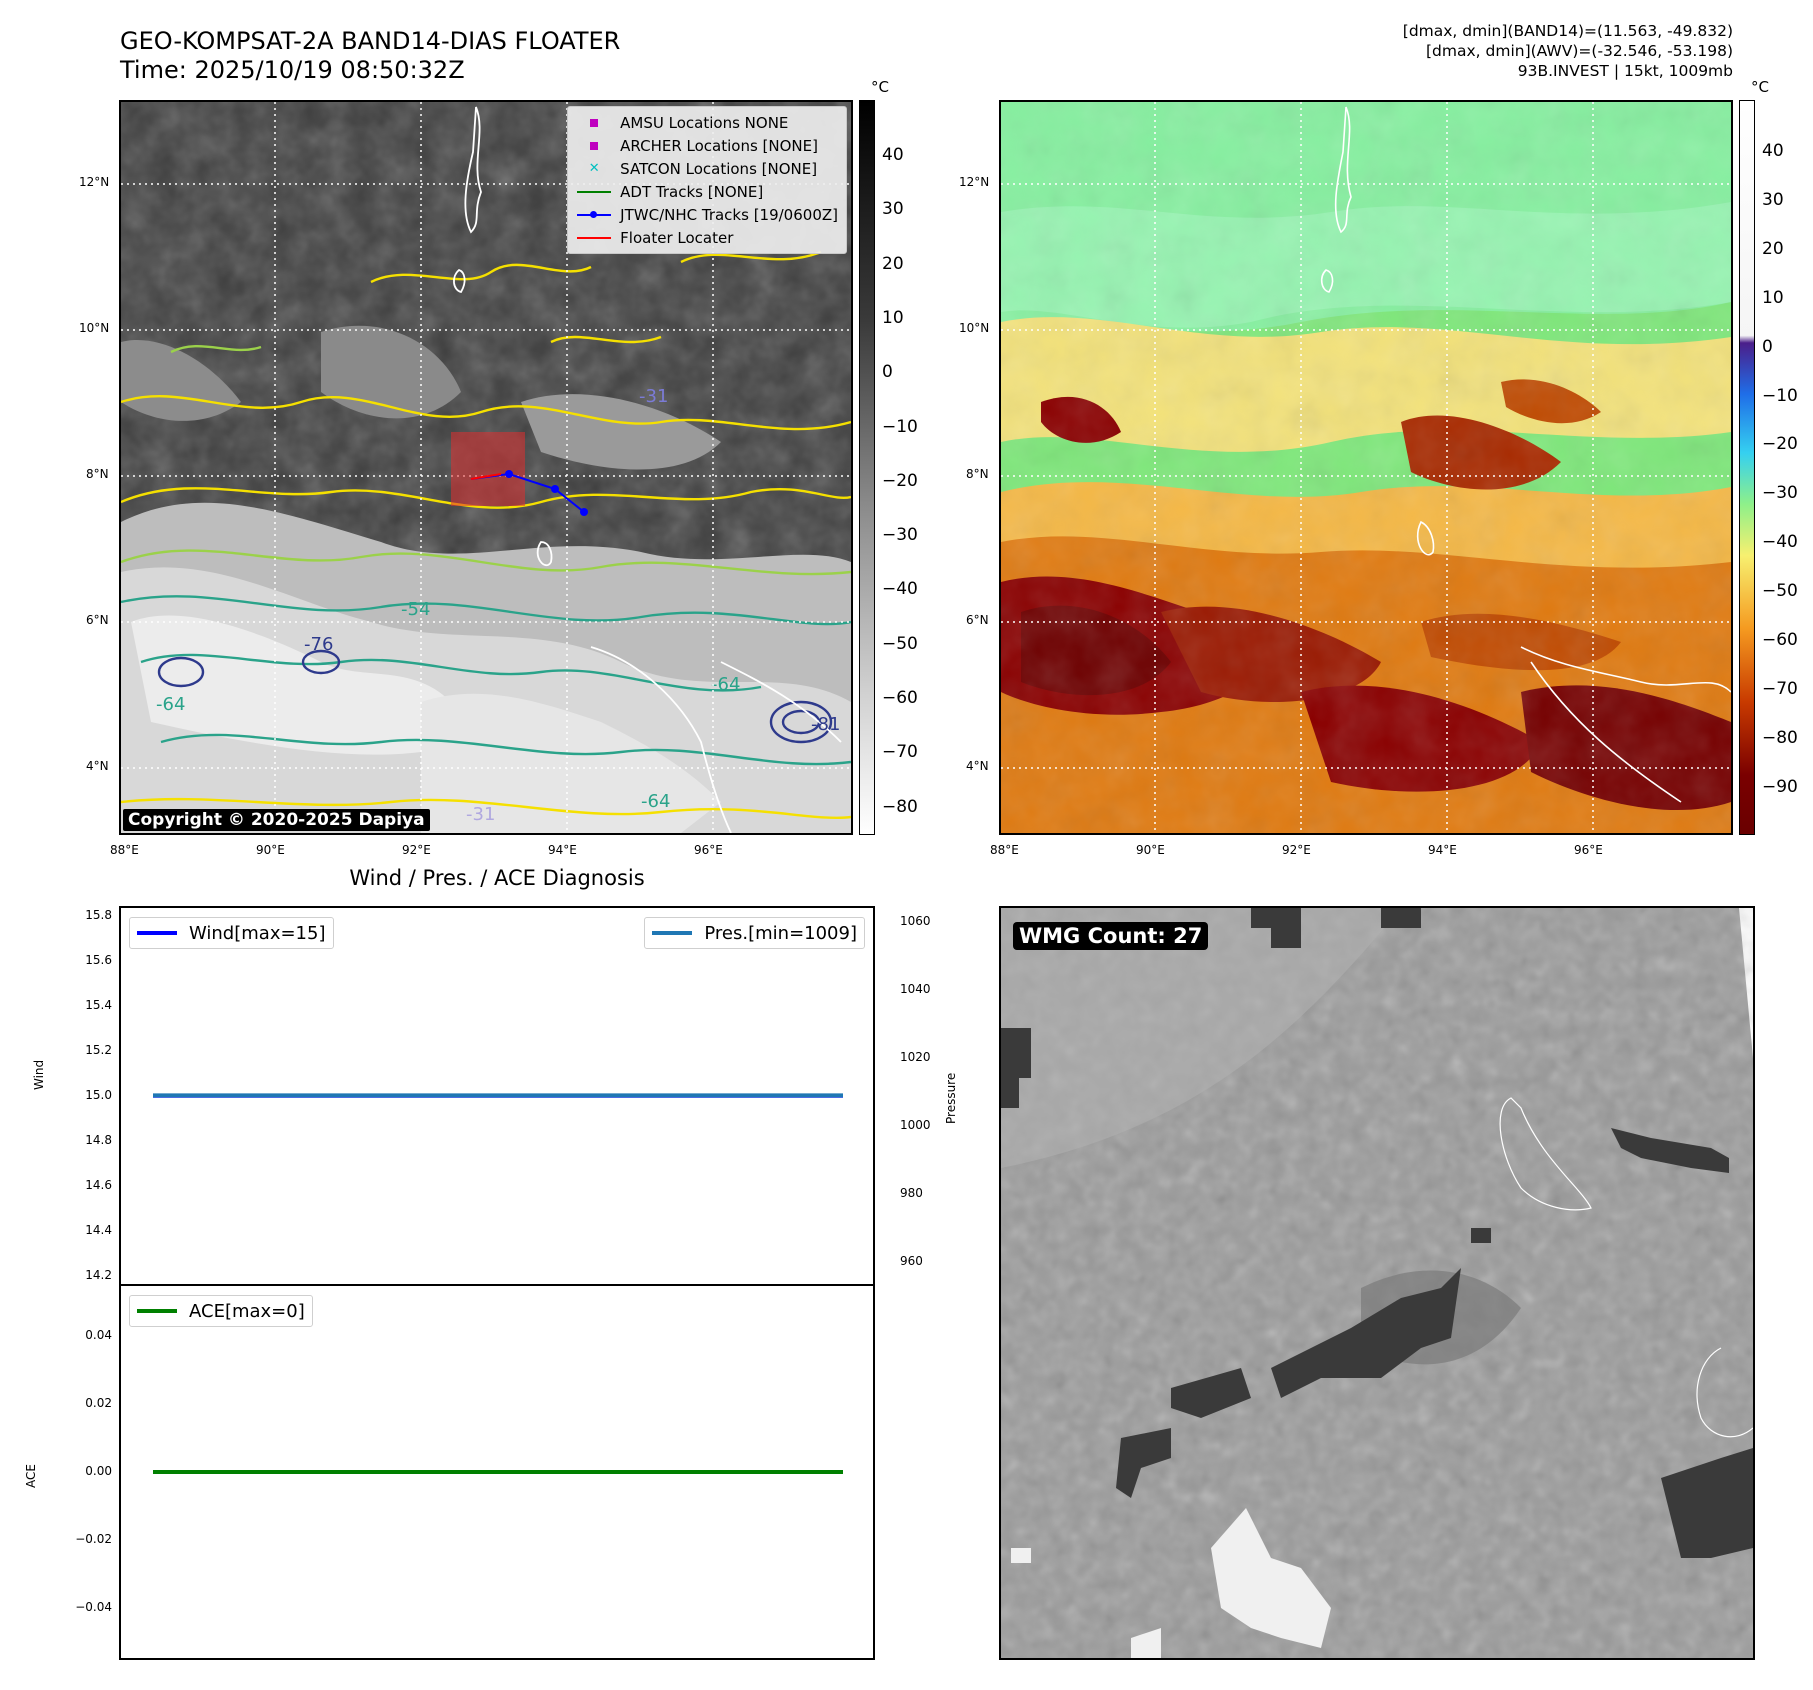 The width and height of the screenshot is (1813, 1690). What do you see at coordinates (754, 933) in the screenshot?
I see `pressure-legend: Pres.[min=1009]` at bounding box center [754, 933].